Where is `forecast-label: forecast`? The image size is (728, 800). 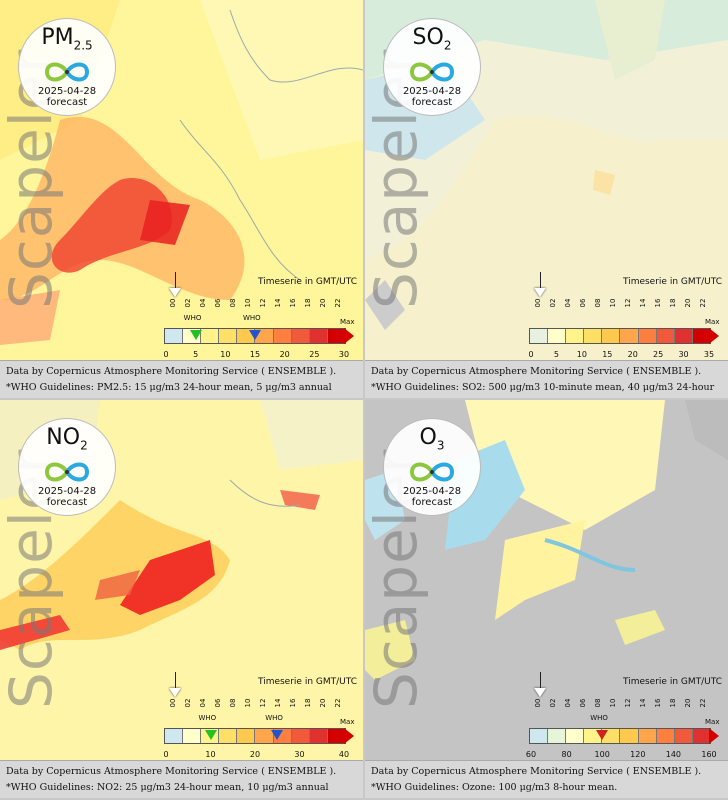 forecast-label: forecast is located at coordinates (67, 103).